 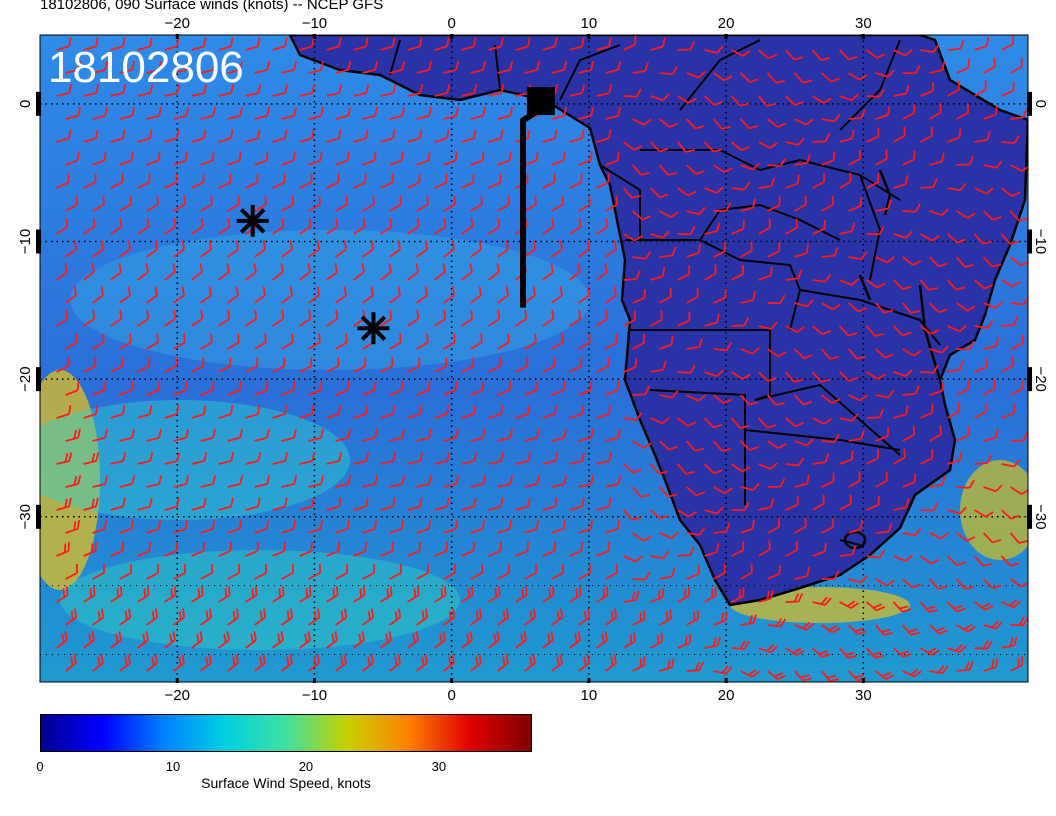 I want to click on square-marker, so click(x=540, y=101).